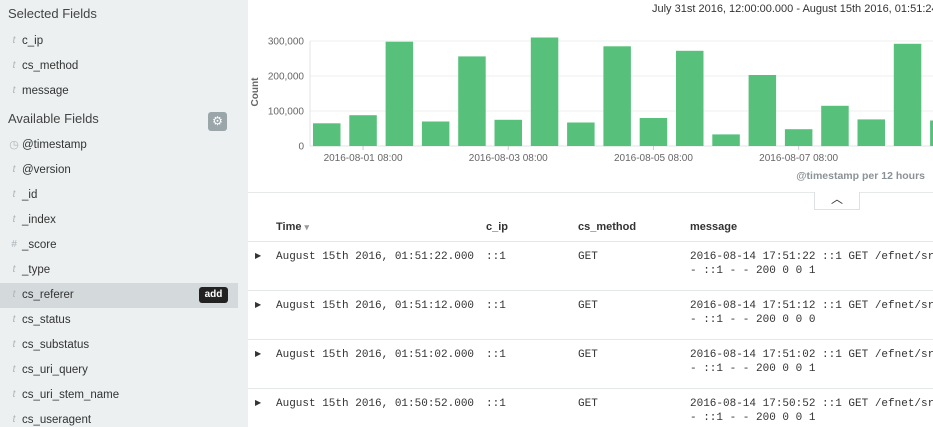 The width and height of the screenshot is (933, 427). Describe the element at coordinates (50, 66) in the screenshot. I see `field-name: cs_method` at that location.